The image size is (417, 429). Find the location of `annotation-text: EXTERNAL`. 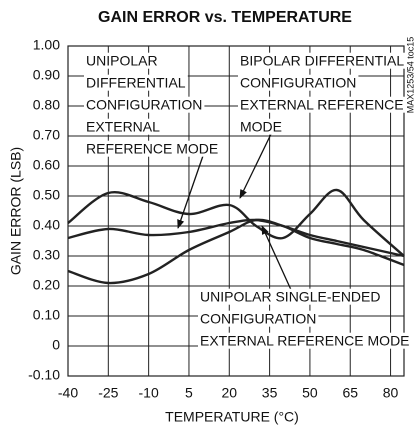

annotation-text: EXTERNAL is located at coordinates (123, 127).